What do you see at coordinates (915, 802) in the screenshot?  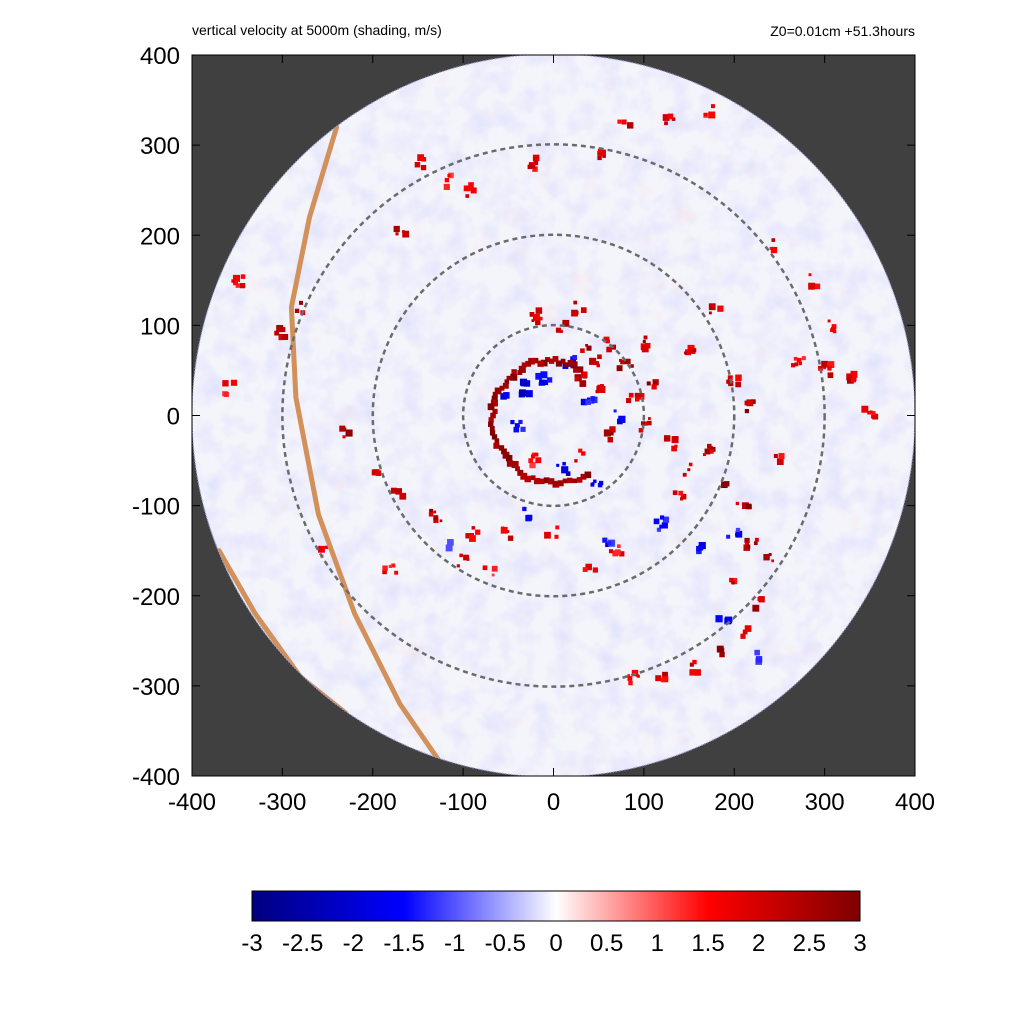 I see `x-tick-label: 400` at bounding box center [915, 802].